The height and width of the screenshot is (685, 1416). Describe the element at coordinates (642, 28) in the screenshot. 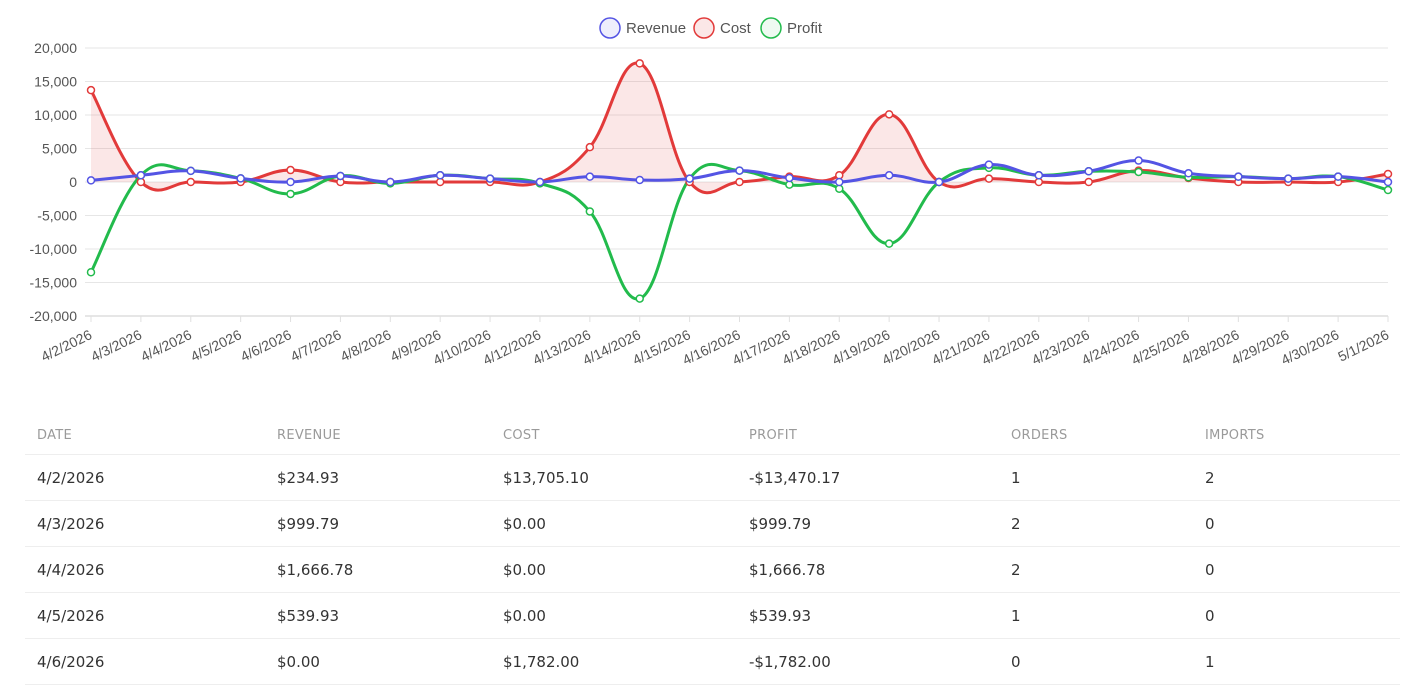

I see `legend-item-revenue: Revenue` at that location.